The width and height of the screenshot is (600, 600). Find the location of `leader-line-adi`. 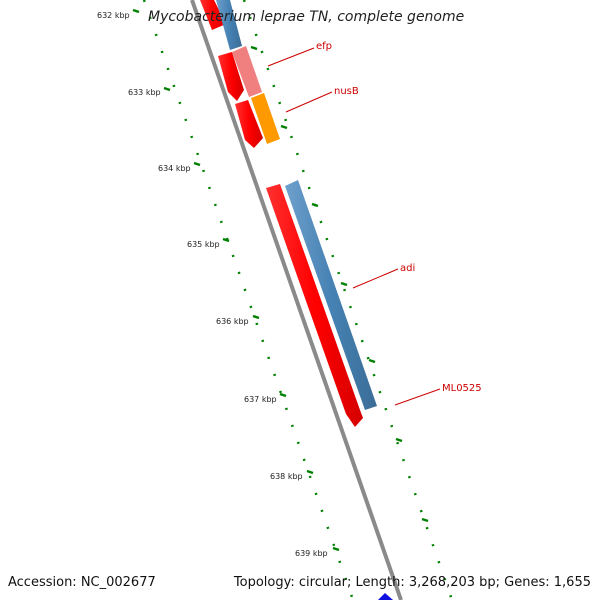

leader-line-adi is located at coordinates (375, 278).